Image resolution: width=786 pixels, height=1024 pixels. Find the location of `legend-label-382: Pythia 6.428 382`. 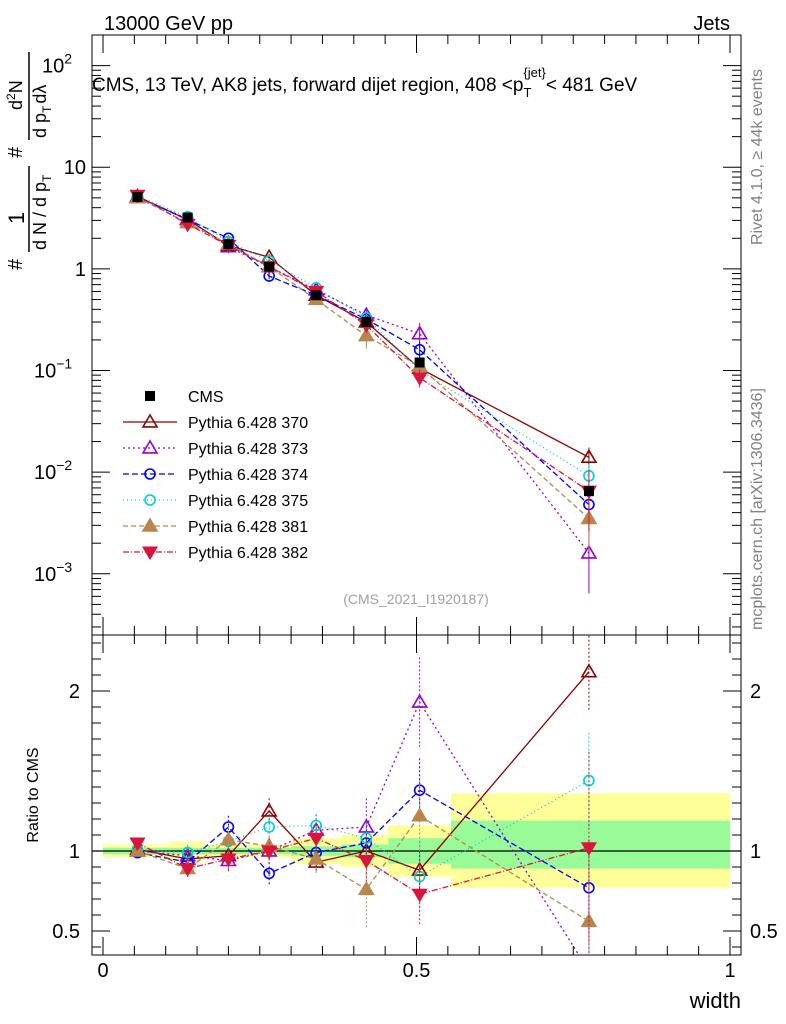

legend-label-382: Pythia 6.428 382 is located at coordinates (248, 553).